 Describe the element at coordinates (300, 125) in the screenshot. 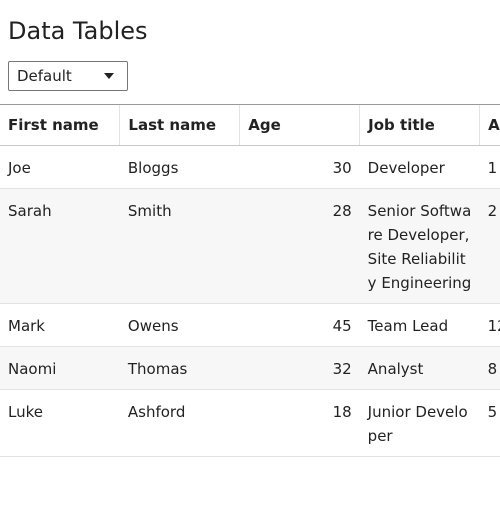

I see `column-header-age: Age` at that location.